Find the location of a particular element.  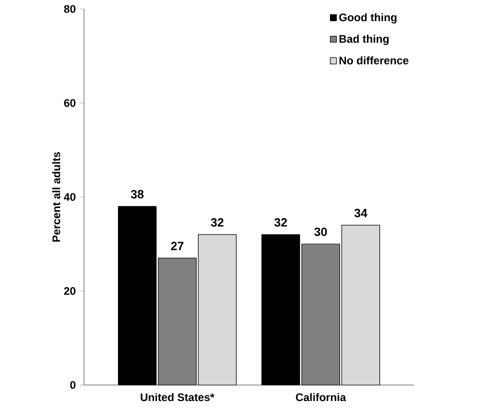

y-tick-label: 60 is located at coordinates (70, 103).